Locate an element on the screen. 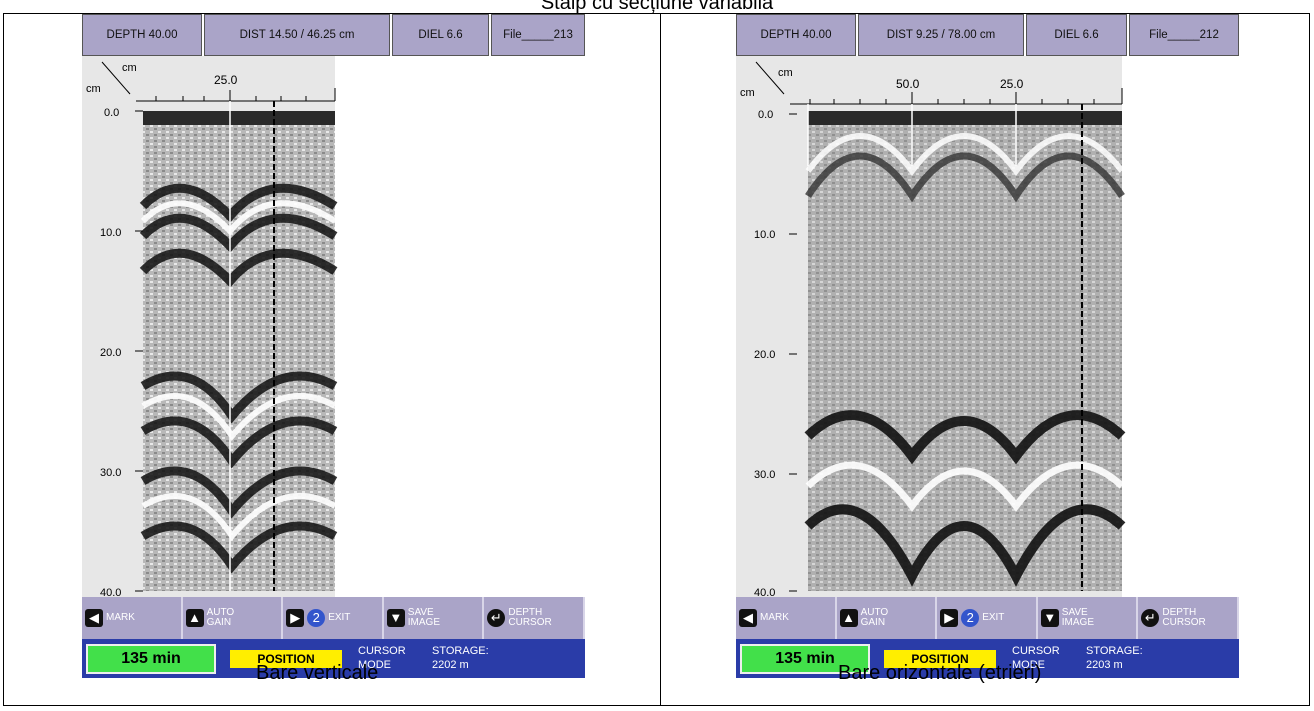 The height and width of the screenshot is (711, 1314). storage-readout: STORAGE: 2202 m is located at coordinates (460, 657).